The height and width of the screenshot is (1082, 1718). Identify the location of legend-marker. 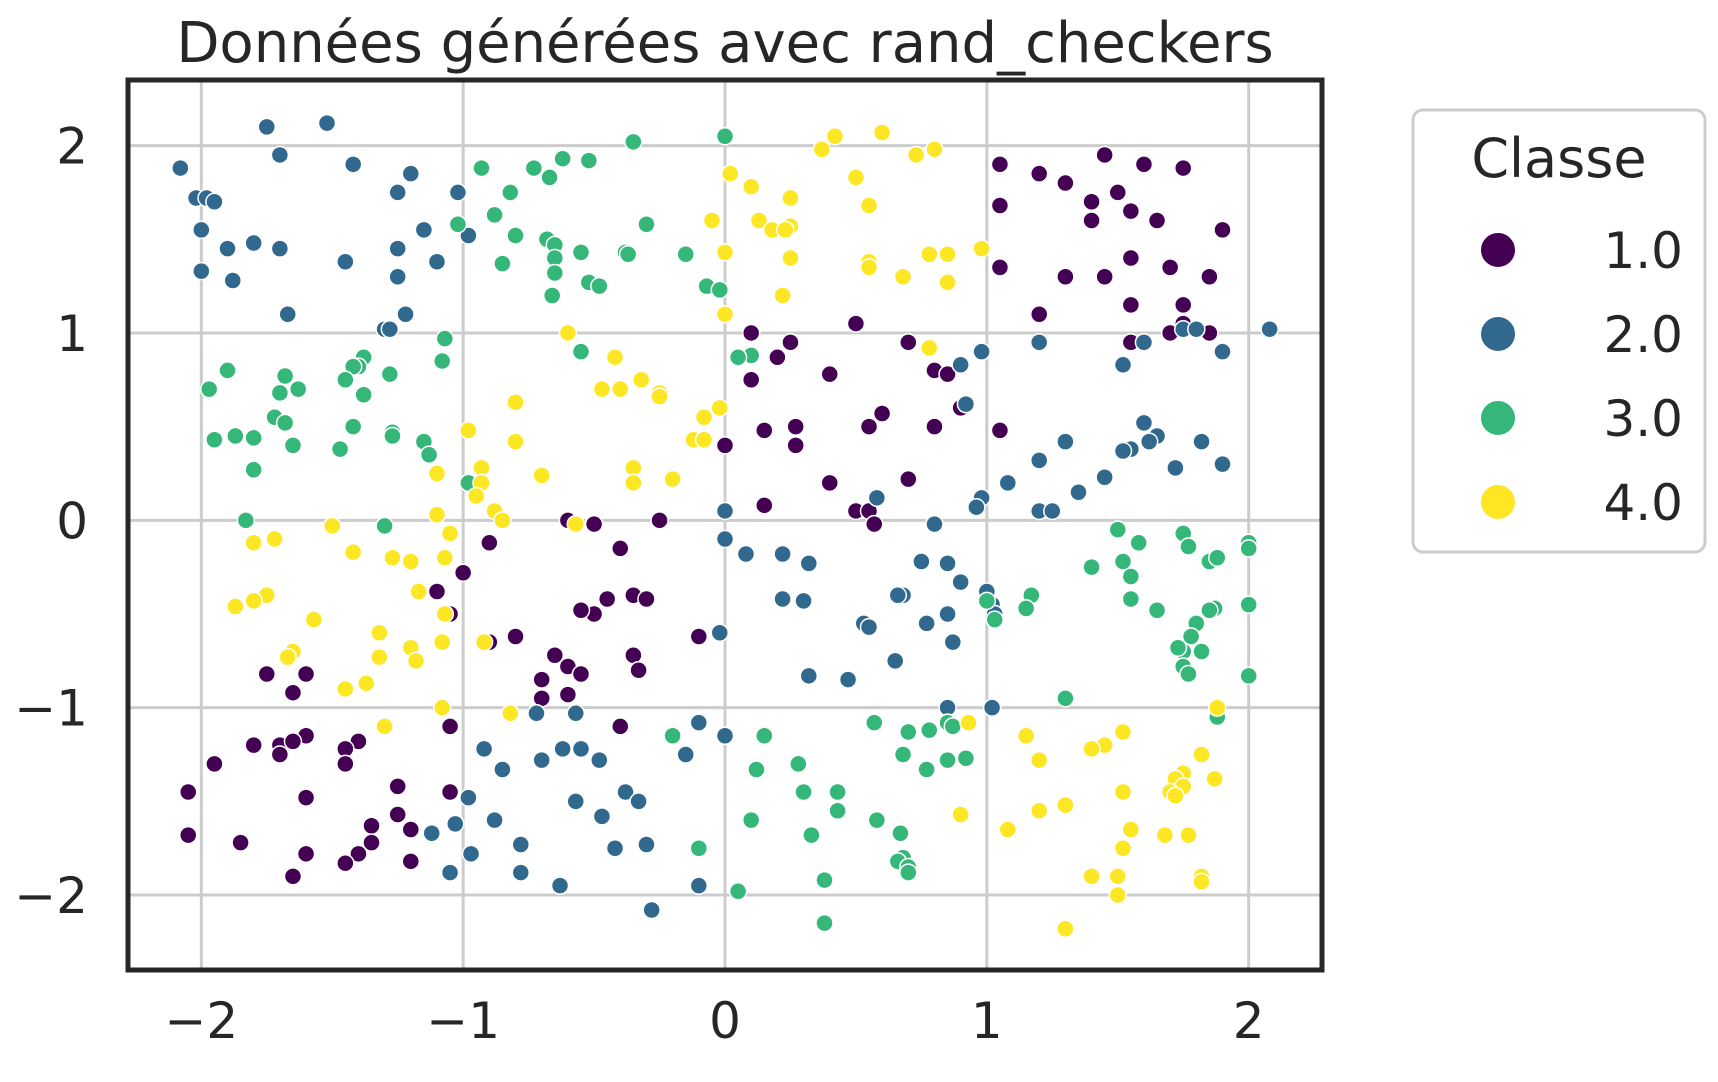
(1498, 502).